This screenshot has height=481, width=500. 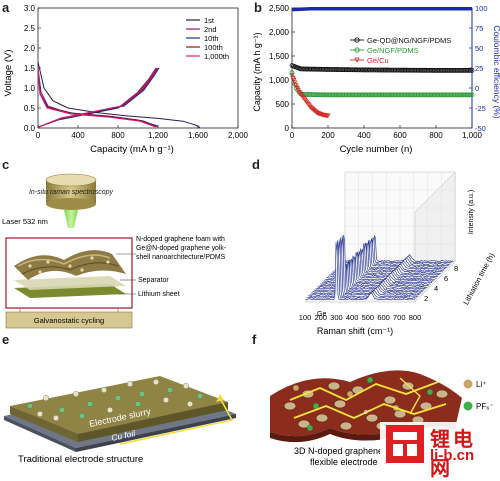 I want to click on chart-b-ytick-label: 2,500, so click(x=279, y=8).